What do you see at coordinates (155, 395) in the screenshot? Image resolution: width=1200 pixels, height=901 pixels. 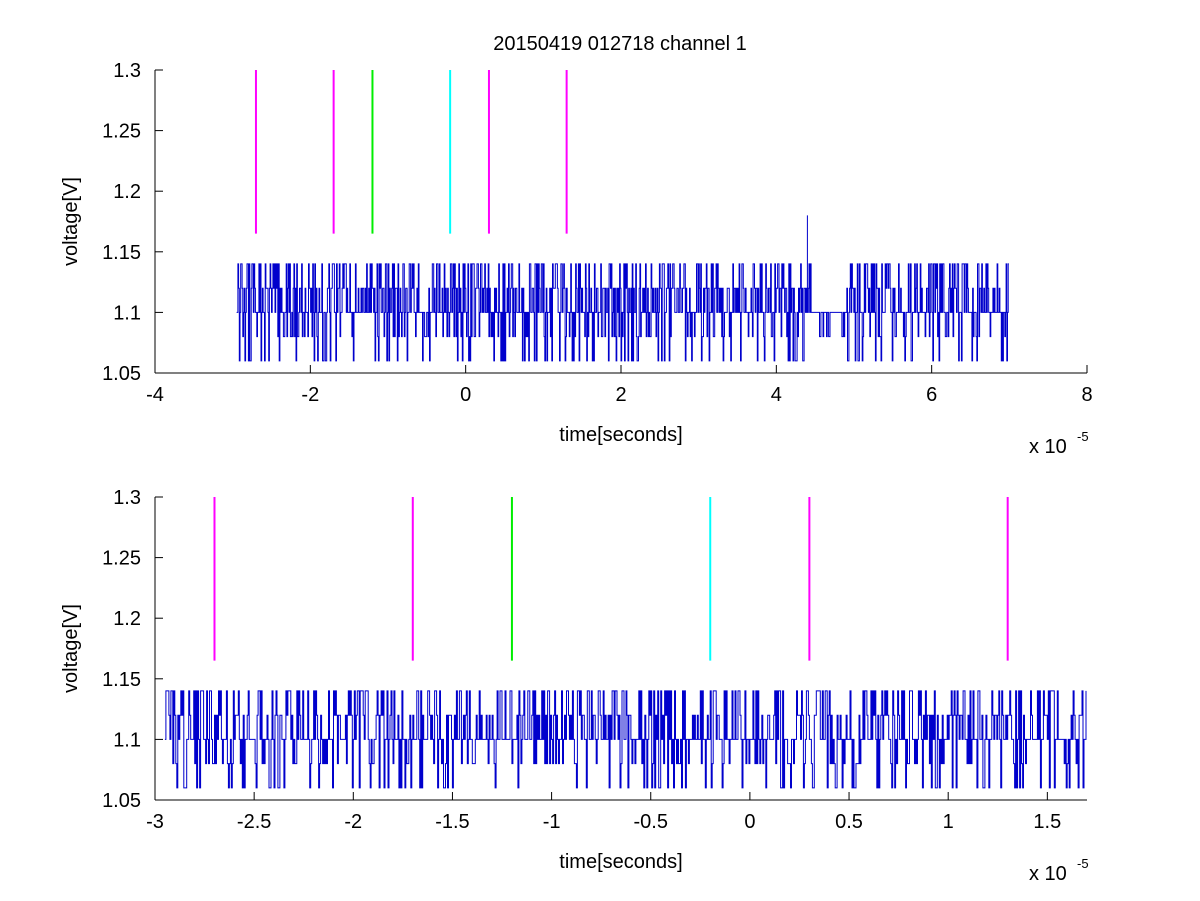 I see `x-tick-label: -4` at bounding box center [155, 395].